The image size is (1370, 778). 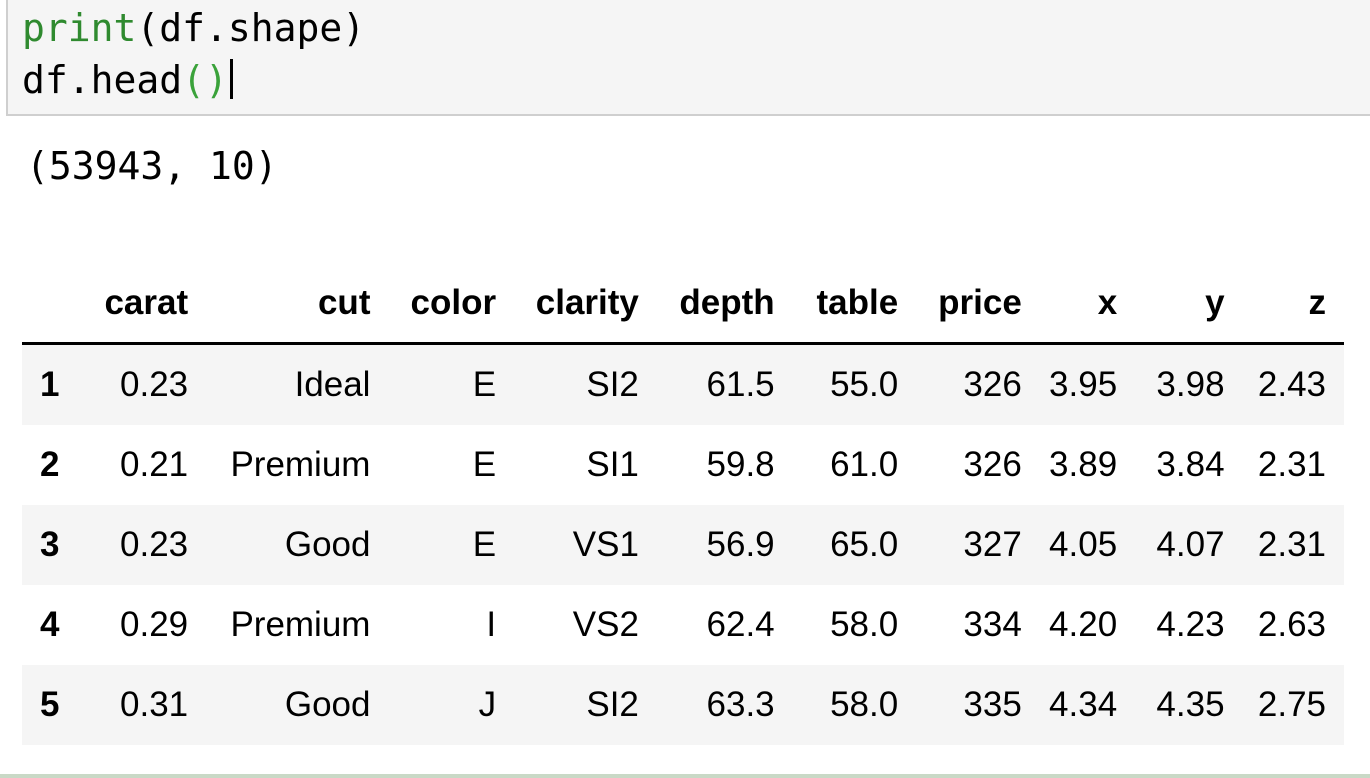 What do you see at coordinates (688, 58) in the screenshot?
I see `code-cell-input: print(df.shape) df.head()` at bounding box center [688, 58].